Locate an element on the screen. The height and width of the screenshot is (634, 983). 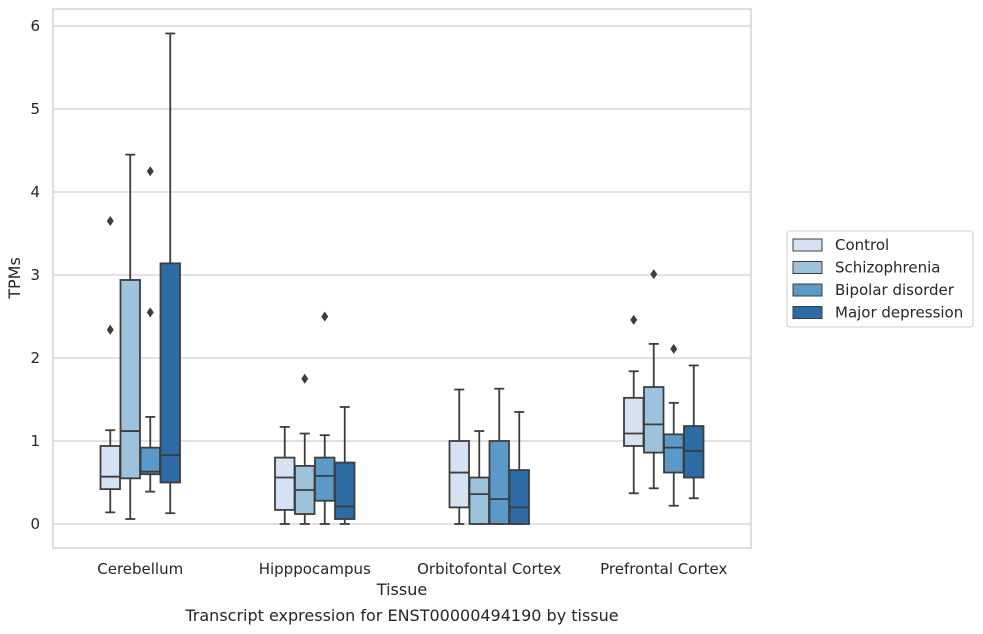
y-tick-label: 4 is located at coordinates (35, 192).